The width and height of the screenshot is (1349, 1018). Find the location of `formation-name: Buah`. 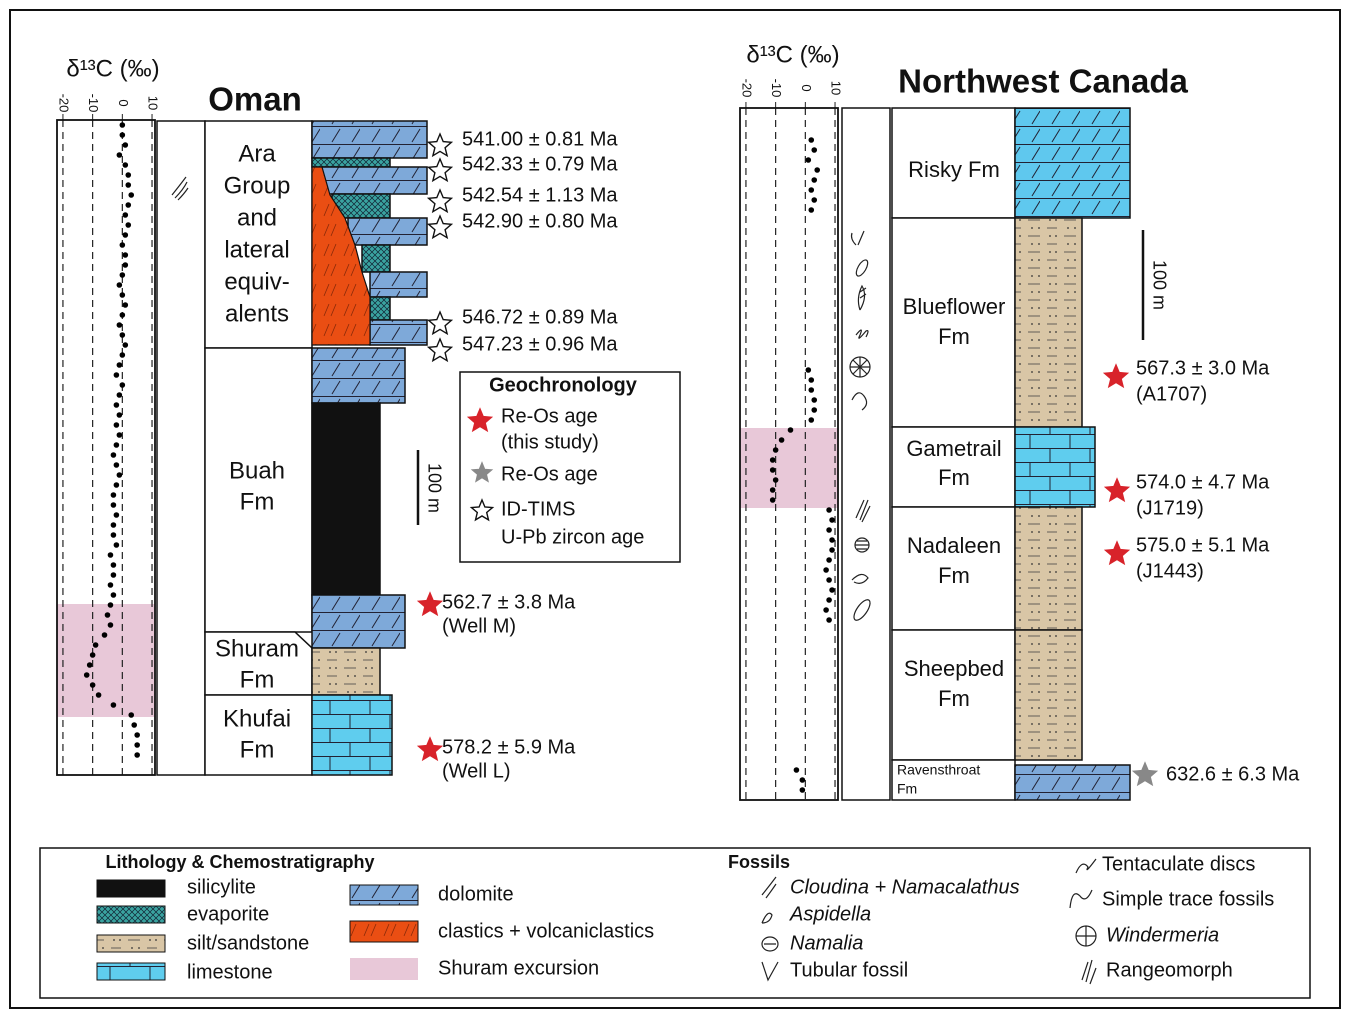

formation-name: Buah is located at coordinates (257, 470).